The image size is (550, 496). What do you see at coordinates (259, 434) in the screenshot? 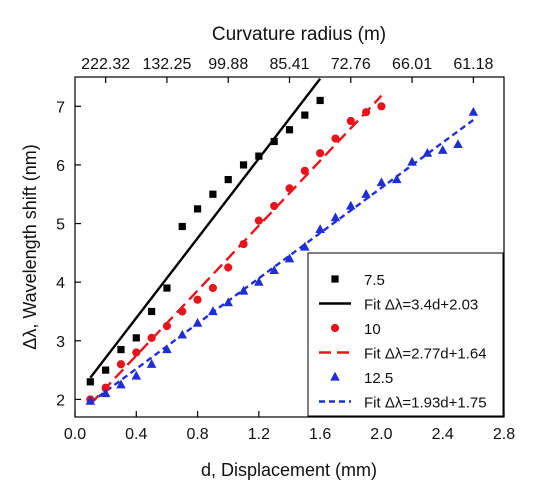
I see `x-tick-label: 1.2` at bounding box center [259, 434].